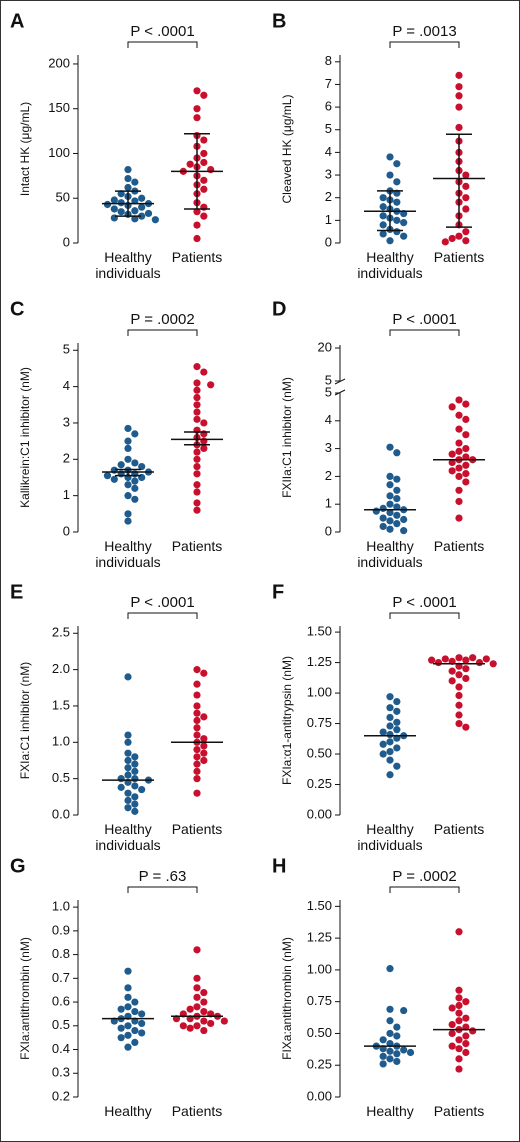 This screenshot has width=520, height=1142. I want to click on y-tick-label: 0.5, so click(61, 1024).